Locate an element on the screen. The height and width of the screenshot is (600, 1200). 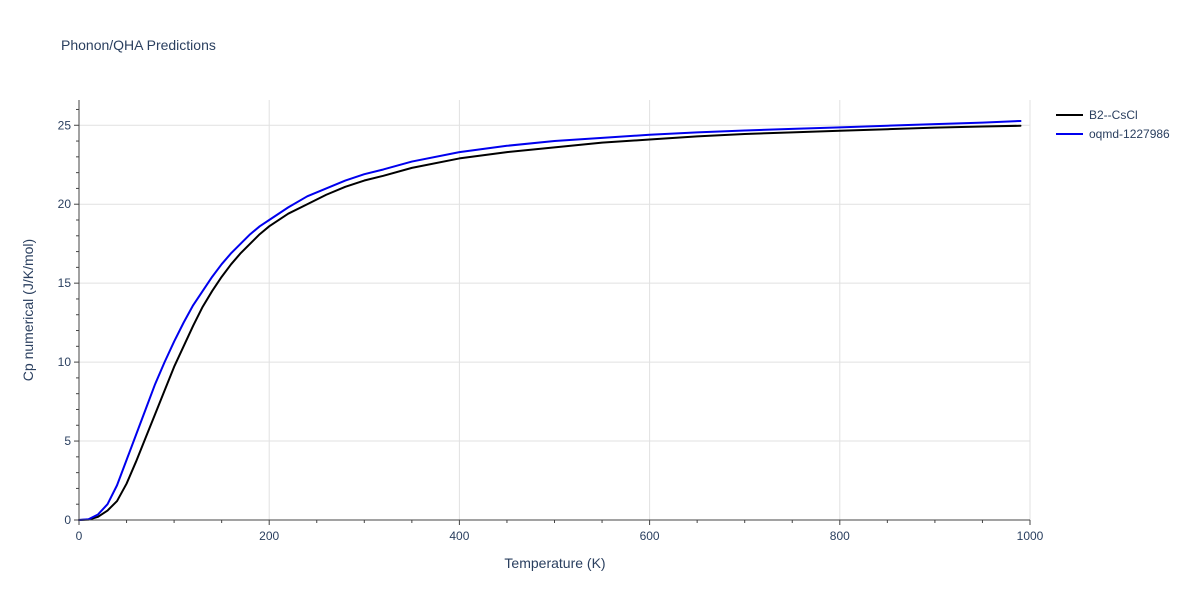
x-tick-label: 0 is located at coordinates (79, 536).